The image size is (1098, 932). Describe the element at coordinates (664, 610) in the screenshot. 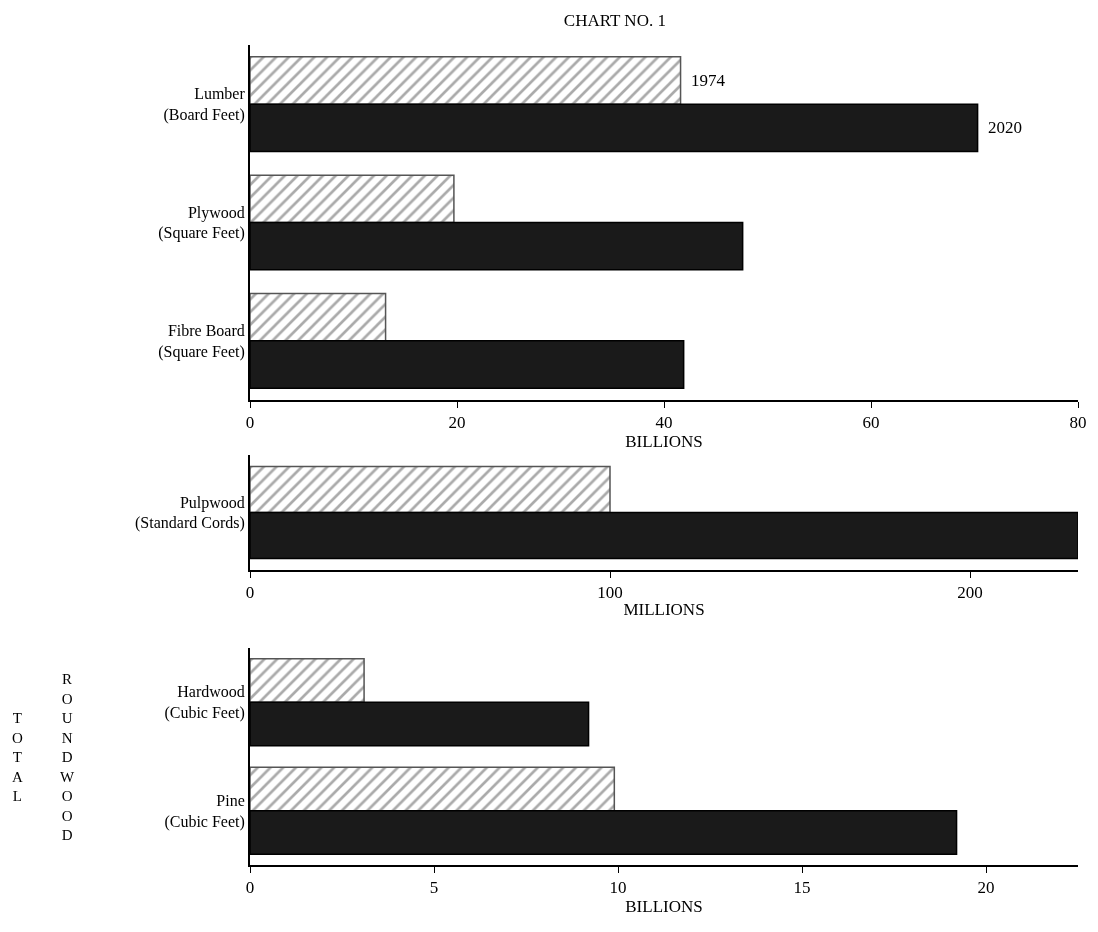

I see `x-axis-title: MILLIONS` at that location.